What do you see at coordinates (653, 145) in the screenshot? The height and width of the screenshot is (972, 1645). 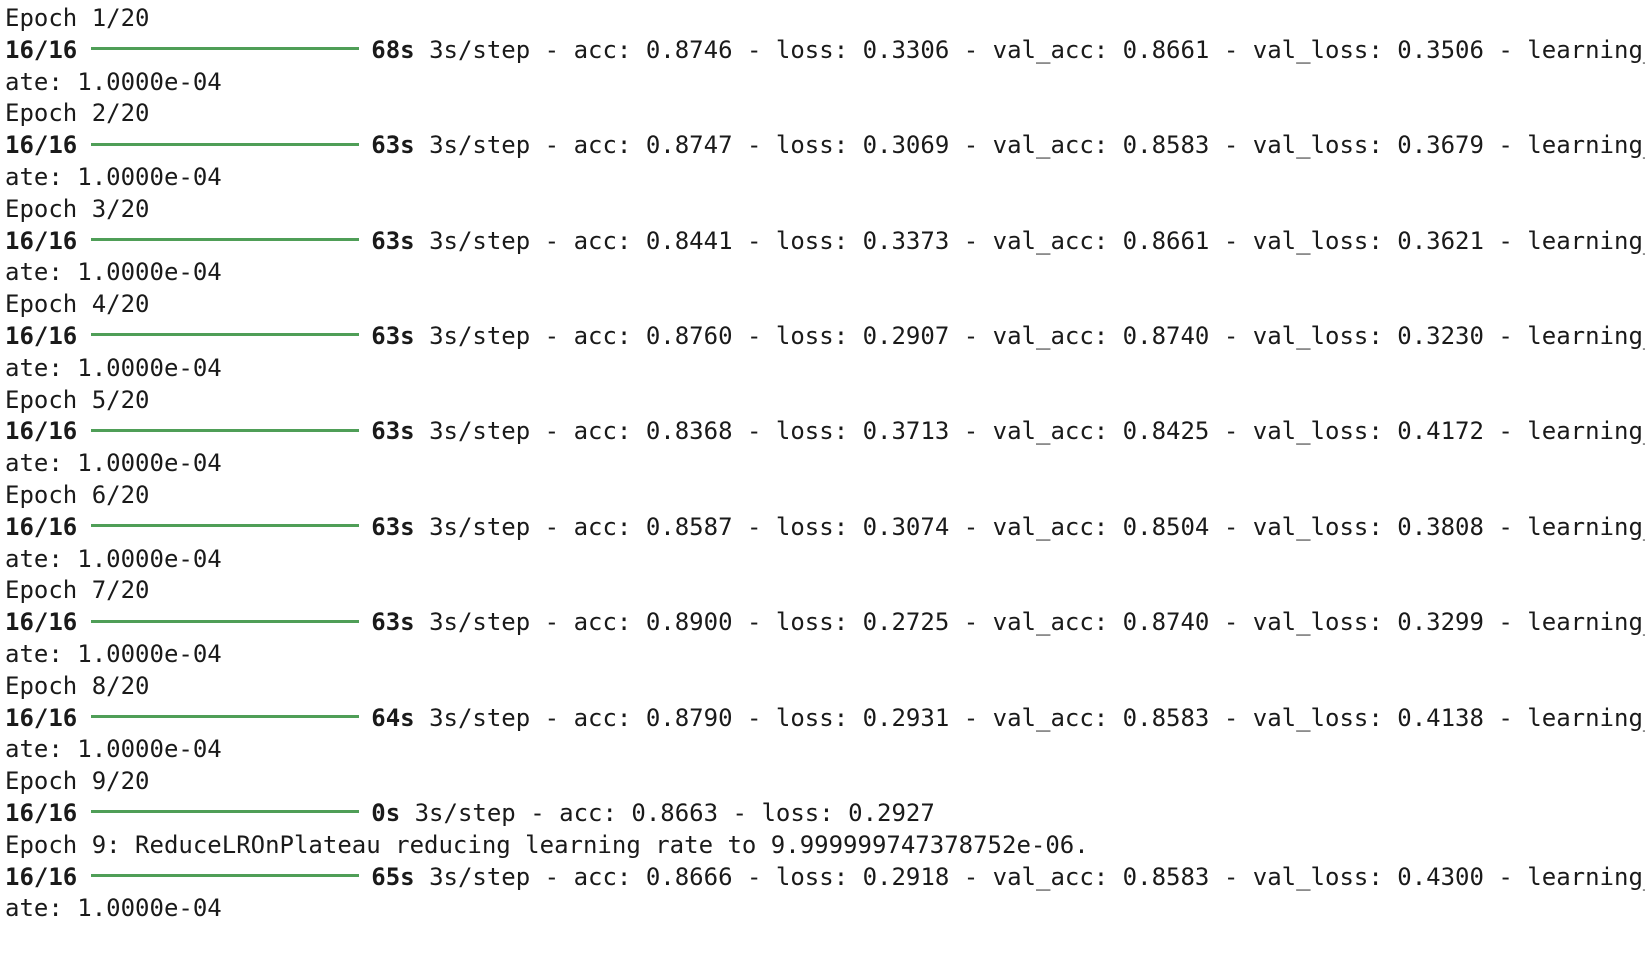 I see `acc-metric: acc: 0.8747` at bounding box center [653, 145].